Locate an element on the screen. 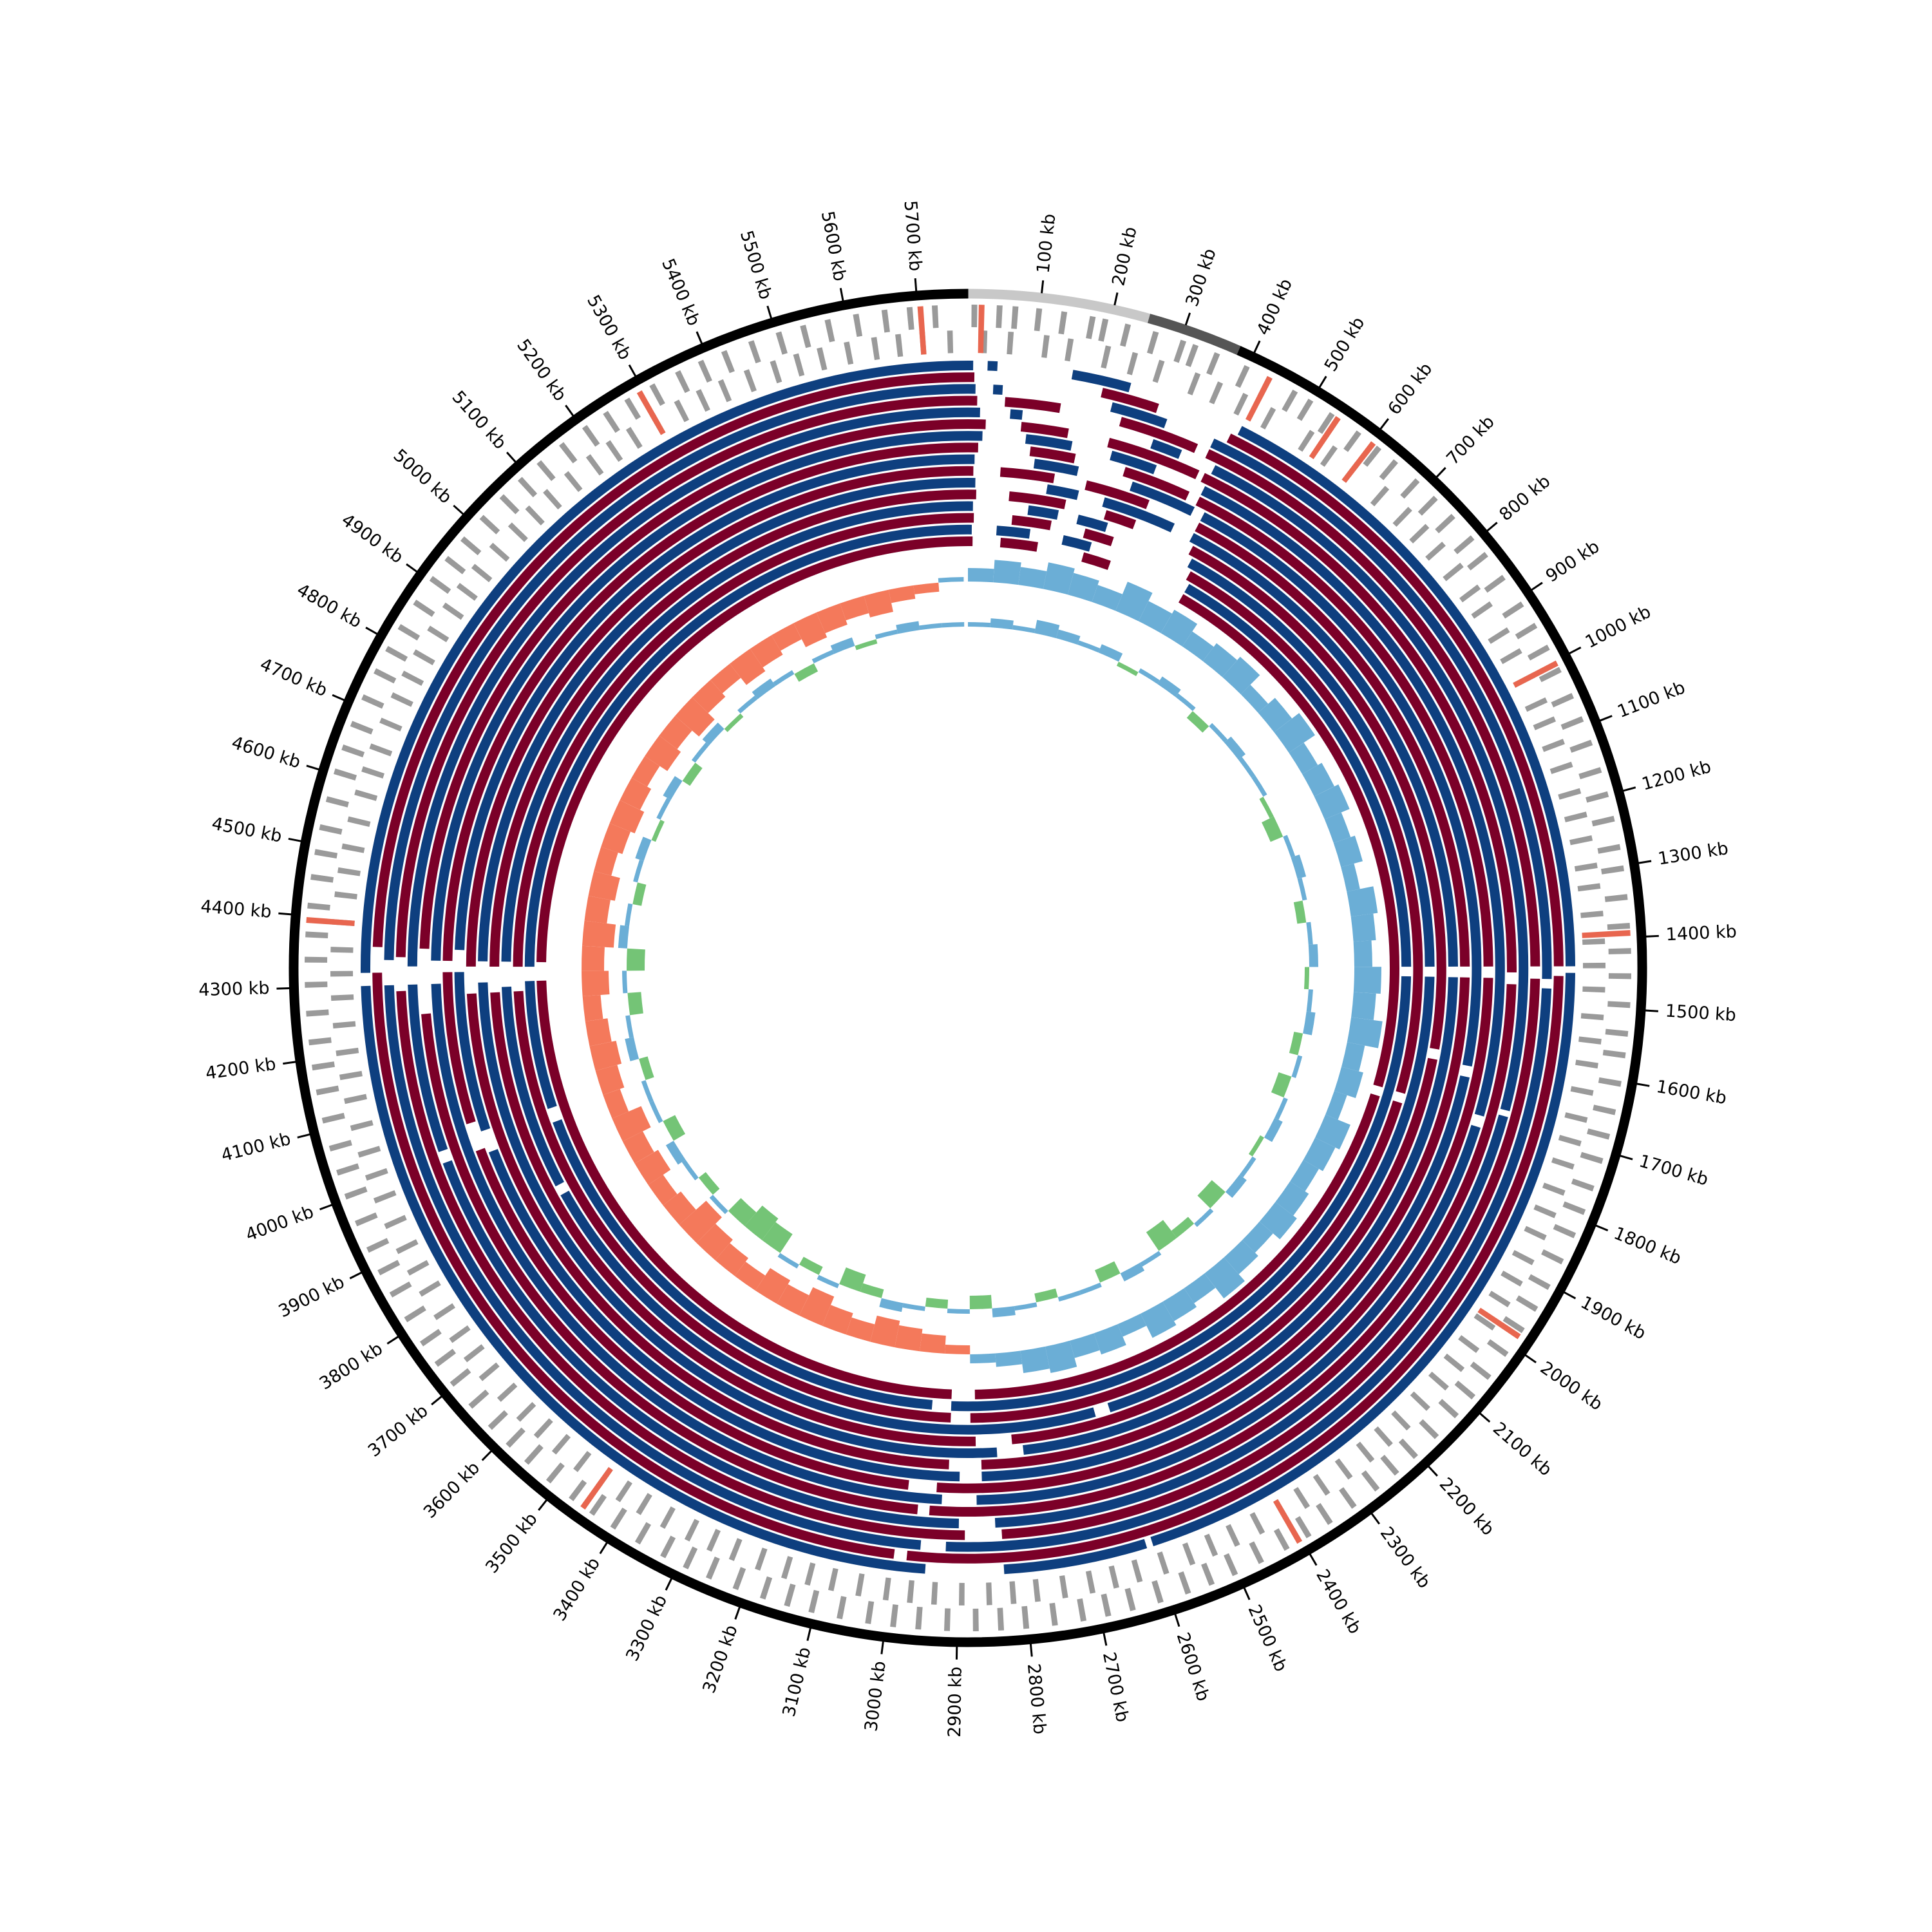 This screenshot has height=1932, width=1932. tick-label: 4200 kb is located at coordinates (240, 1069).